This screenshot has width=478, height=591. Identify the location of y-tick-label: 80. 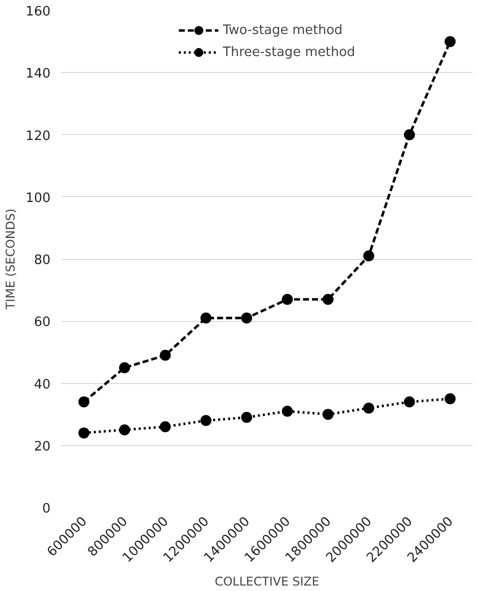
(42, 260).